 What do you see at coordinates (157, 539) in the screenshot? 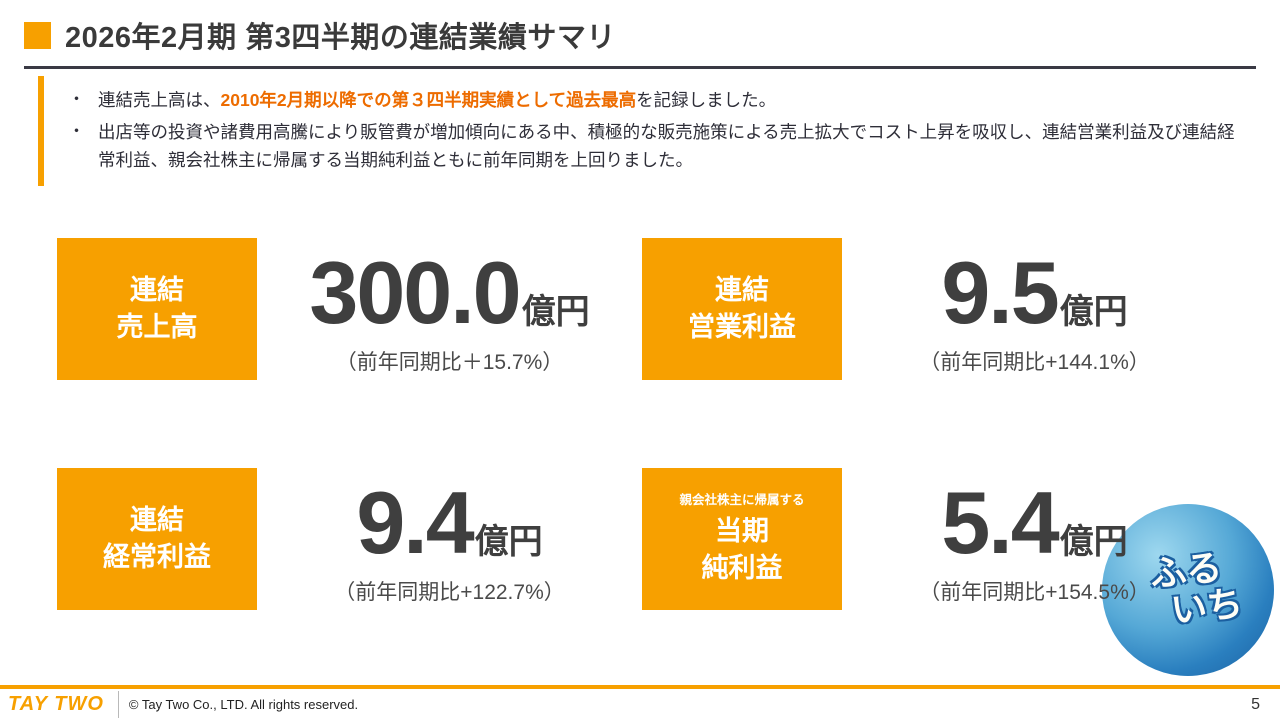
I see `metric-ordinary-income-label-box: 連結 経常利益` at bounding box center [157, 539].